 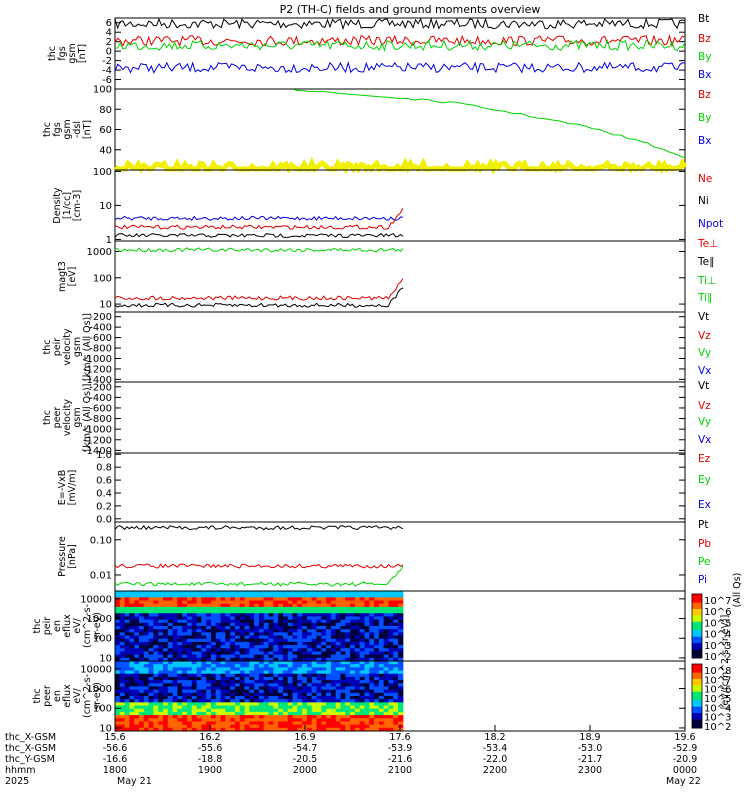 What do you see at coordinates (105, 150) in the screenshot?
I see `y-tick-label: 40` at bounding box center [105, 150].